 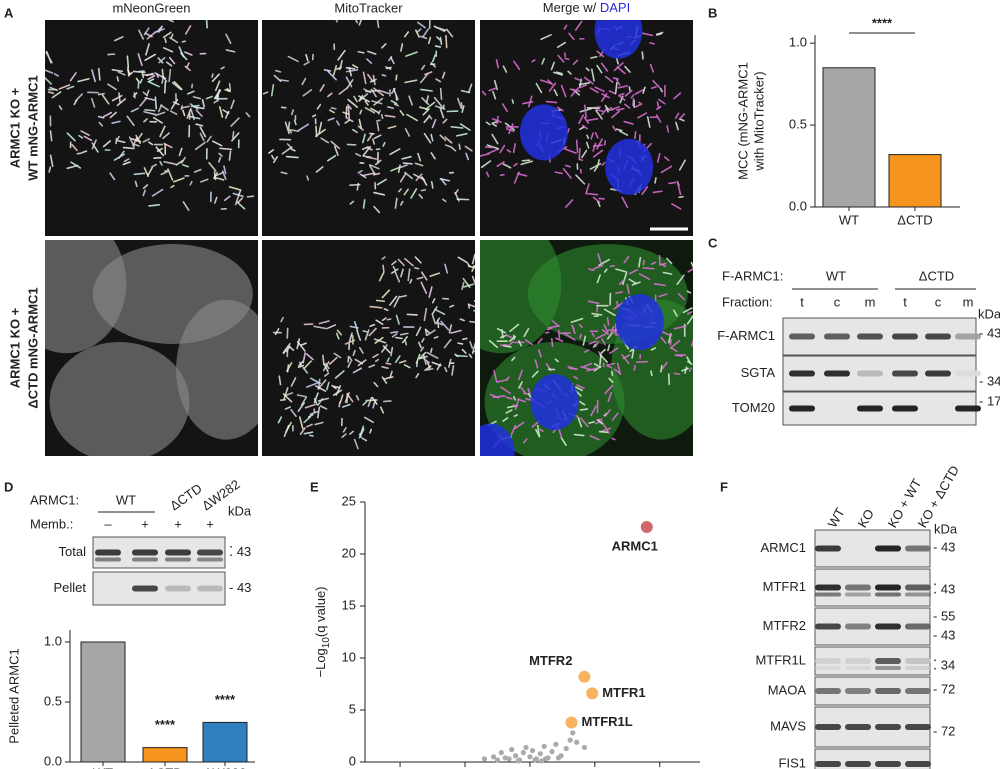 What do you see at coordinates (936, 275) in the screenshot?
I see `group-label: ΔCTD` at bounding box center [936, 275].